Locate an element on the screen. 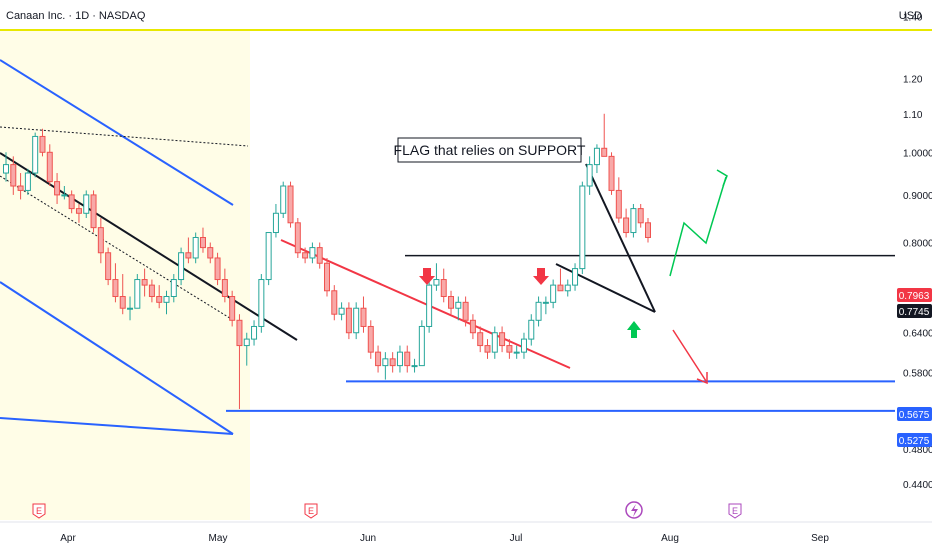 The height and width of the screenshot is (555, 932). y-tick-label: 0.6400 is located at coordinates (917, 334).